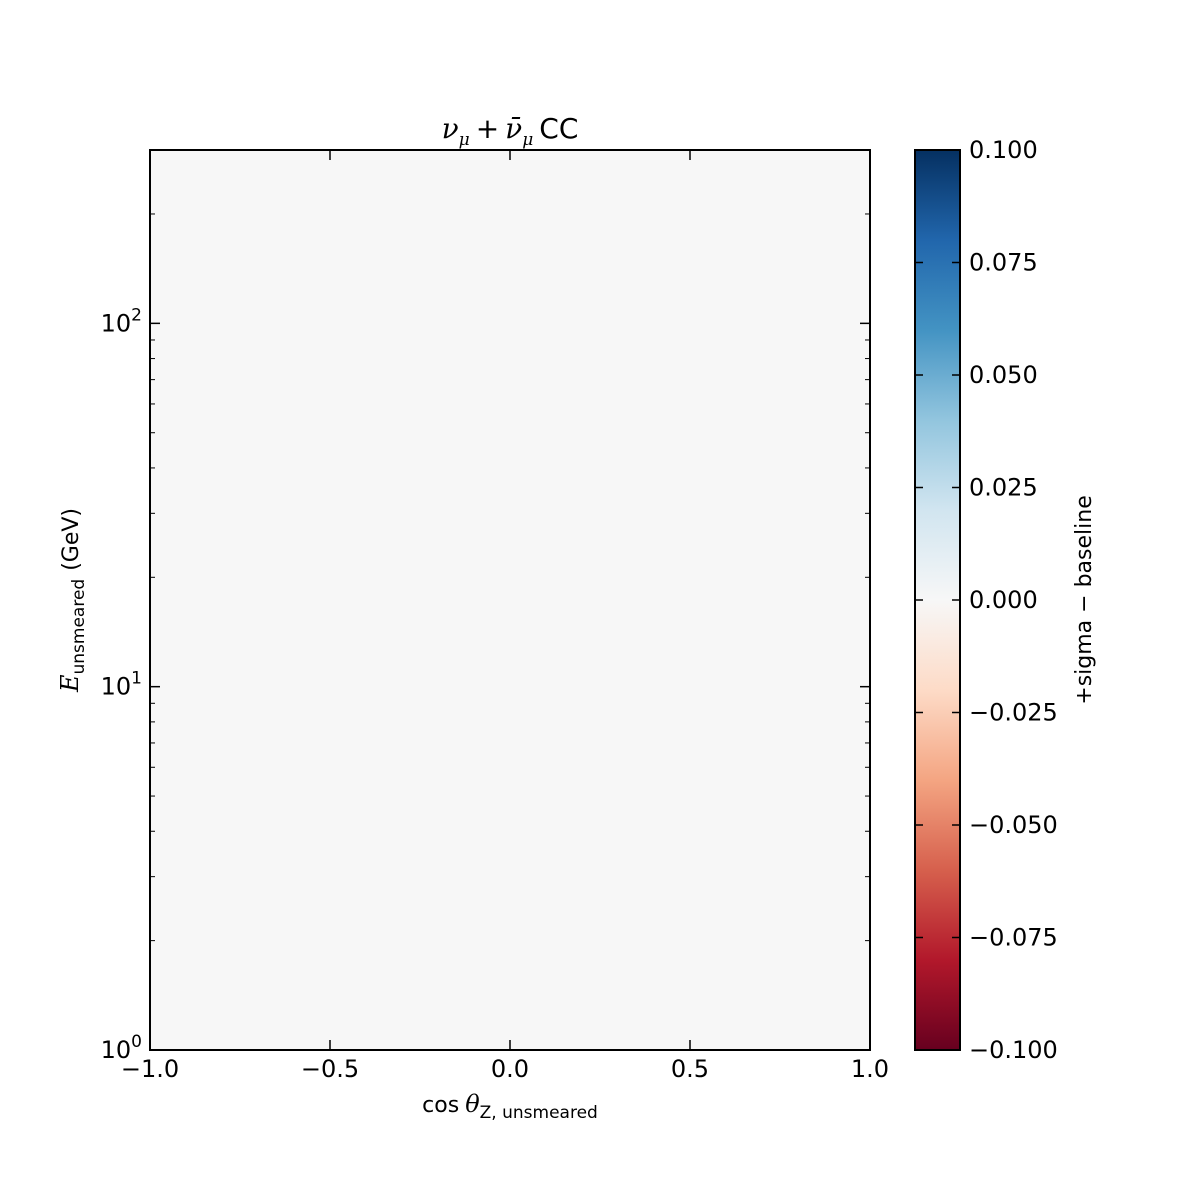 This screenshot has height=1200, width=1200. I want to click on colorbar-tick-label: 0.075, so click(1003, 263).